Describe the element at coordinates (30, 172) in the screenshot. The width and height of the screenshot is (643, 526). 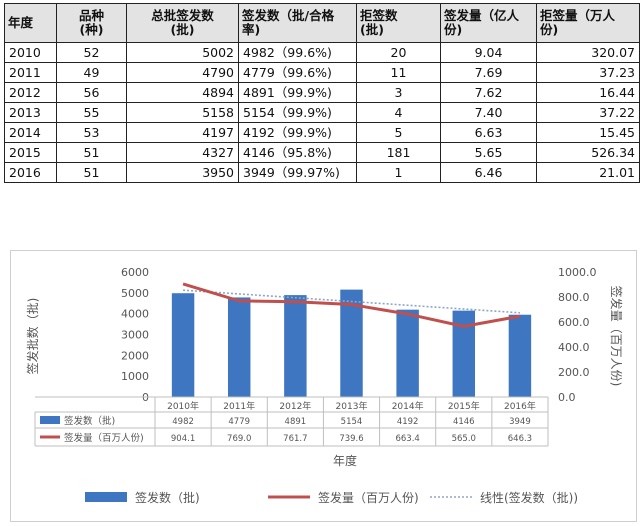
I see `cell-year: 2016` at that location.